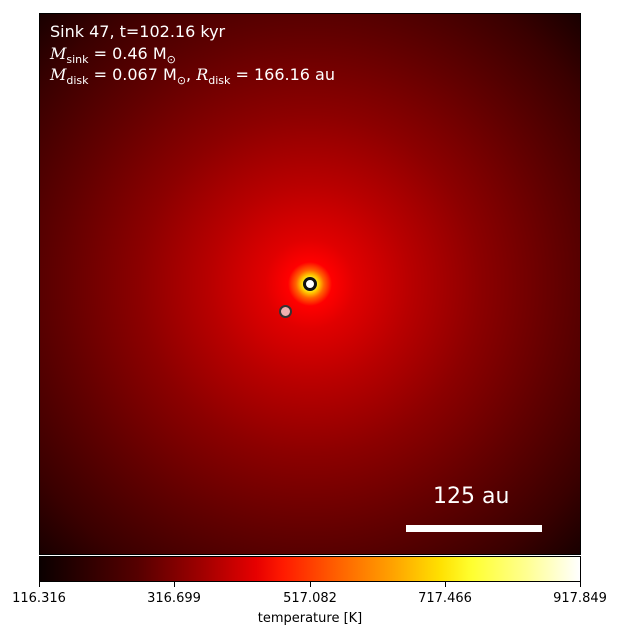  I want to click on disk-properties-text: Mdisk = 0.067 M⊙, Rdisk = 166.16 au, so click(192, 76).